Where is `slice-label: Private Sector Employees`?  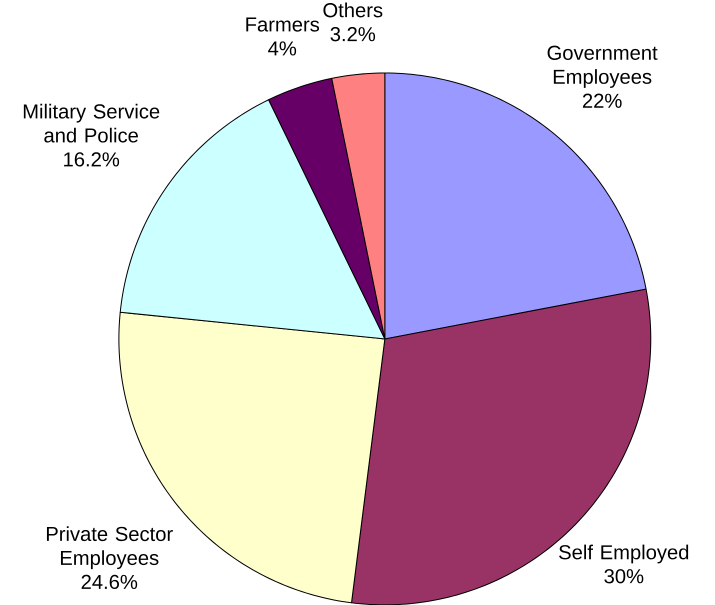 slice-label: Private Sector Employees is located at coordinates (109, 547).